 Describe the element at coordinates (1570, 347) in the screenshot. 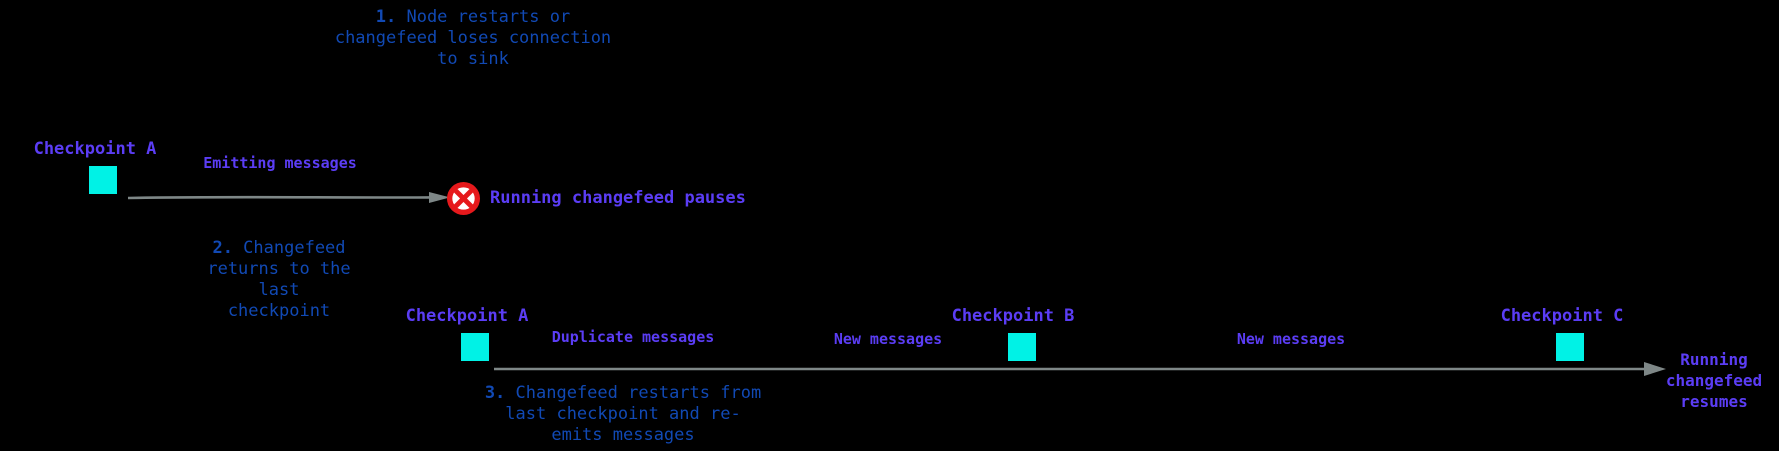

I see `checkpoint-c-marker` at that location.